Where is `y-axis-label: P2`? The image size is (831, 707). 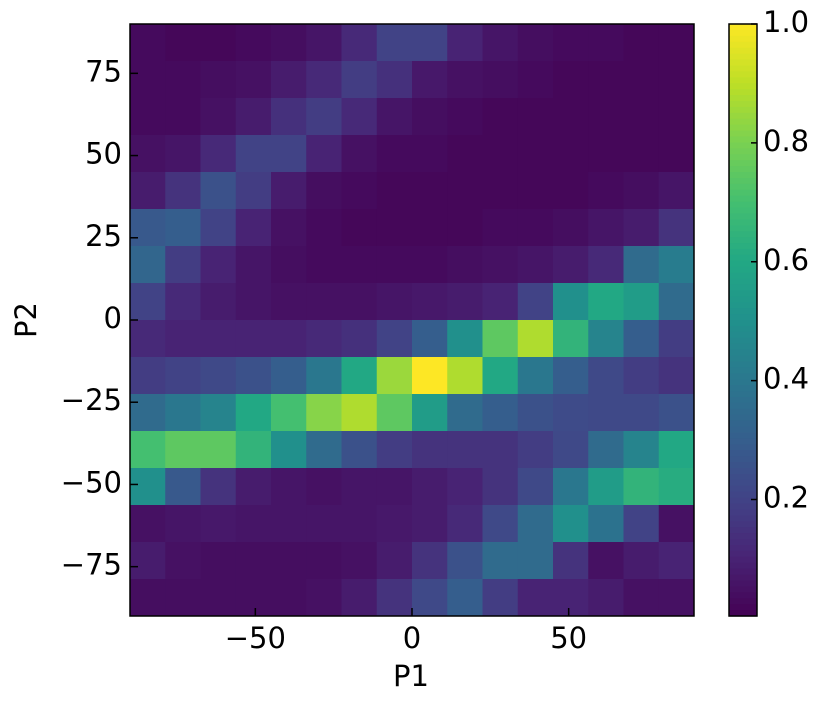
y-axis-label: P2 is located at coordinates (26, 320).